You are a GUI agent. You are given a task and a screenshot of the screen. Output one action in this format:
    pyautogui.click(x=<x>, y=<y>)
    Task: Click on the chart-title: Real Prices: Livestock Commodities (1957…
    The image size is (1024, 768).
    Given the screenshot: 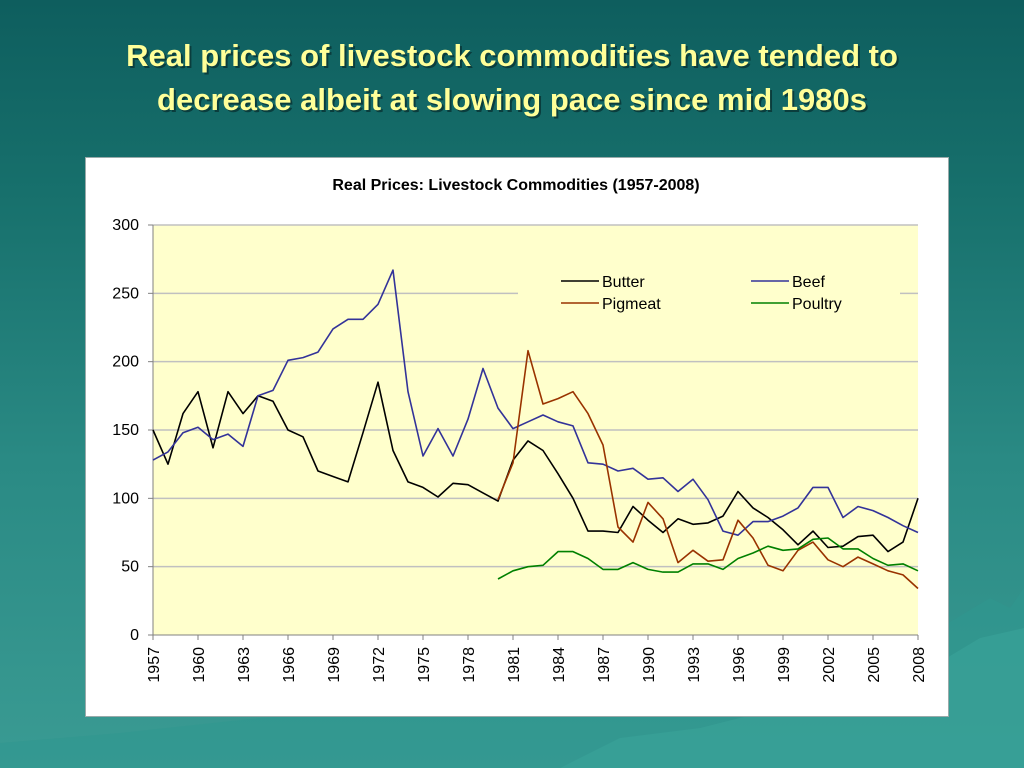 What is the action you would take?
    pyautogui.click(x=515, y=185)
    